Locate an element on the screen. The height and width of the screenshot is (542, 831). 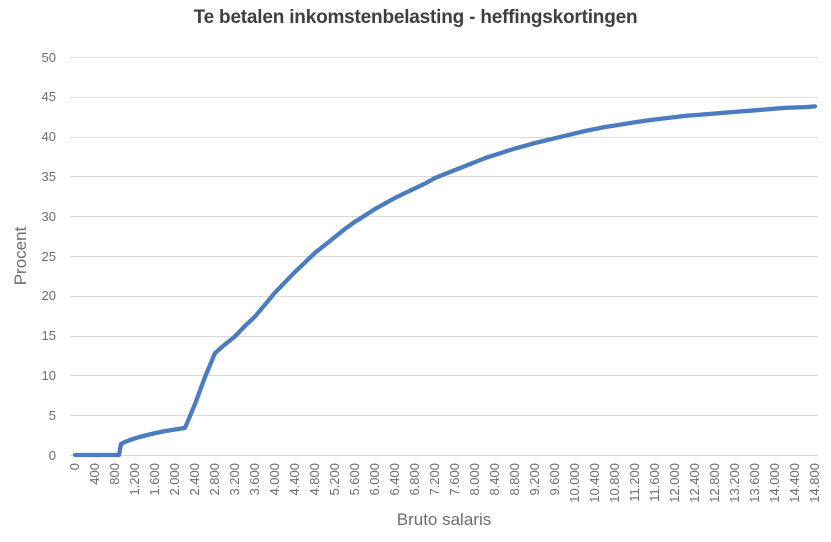
x-tick-label: 10.800 is located at coordinates (614, 483).